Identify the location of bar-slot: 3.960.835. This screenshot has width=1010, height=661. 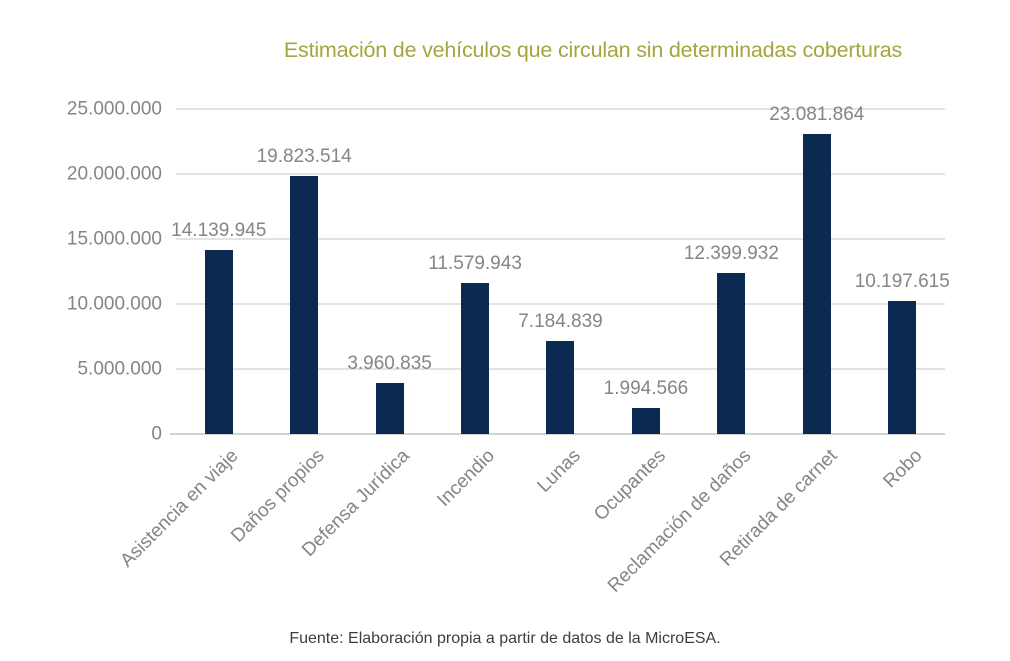
(389, 271).